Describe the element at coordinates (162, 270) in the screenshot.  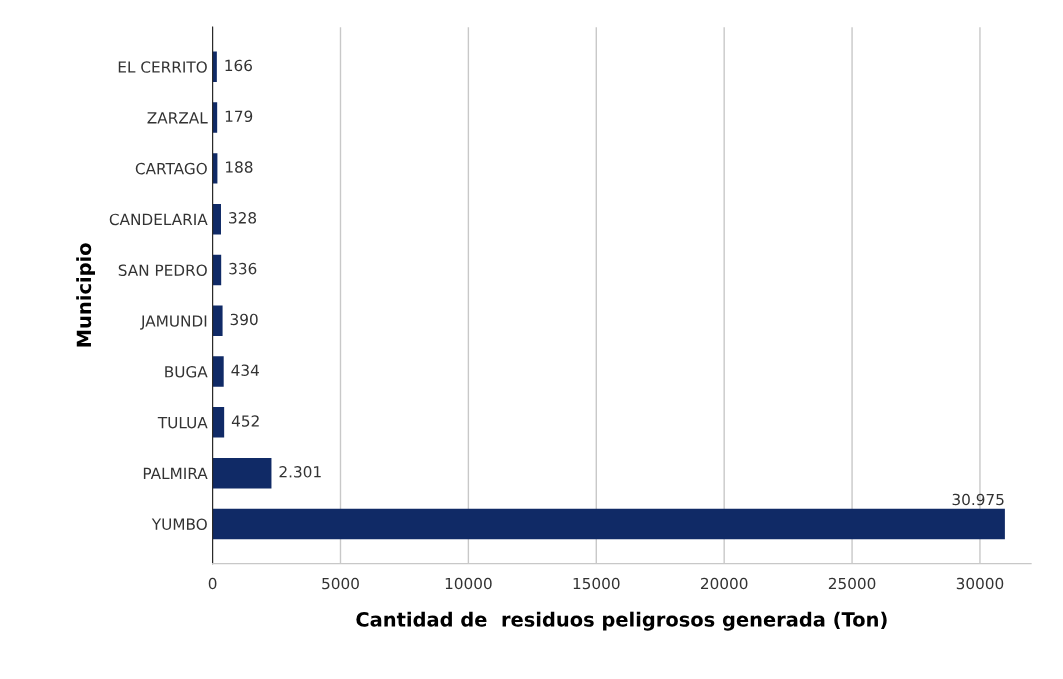
I see `y-tick-label: SAN PEDRO` at that location.